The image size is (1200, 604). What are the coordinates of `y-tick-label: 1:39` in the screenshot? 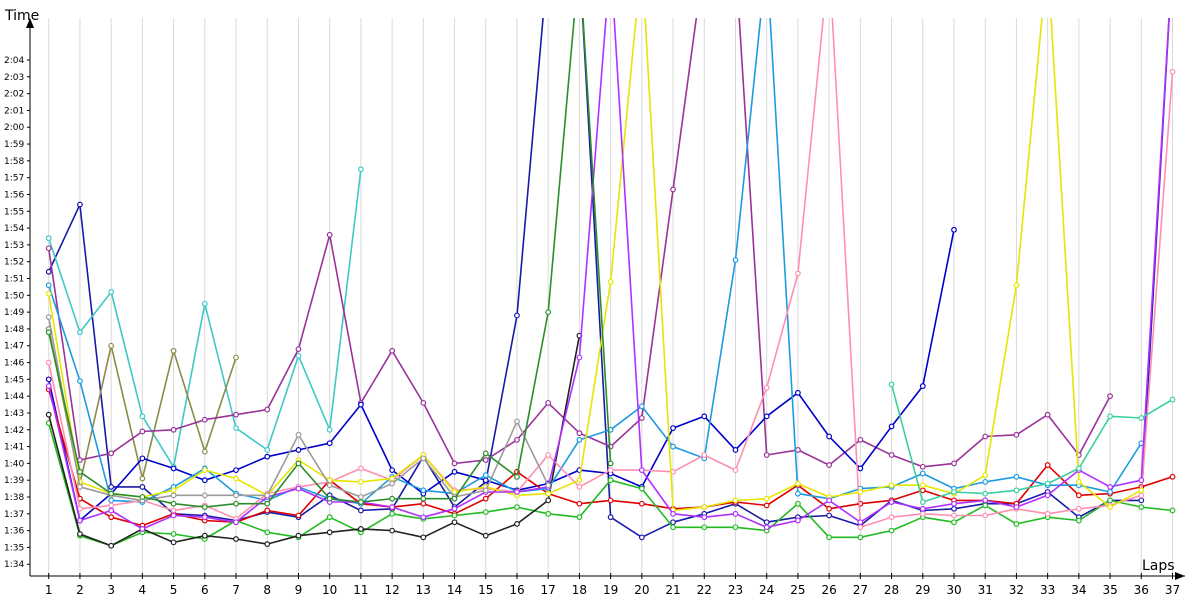 It's located at (14, 481).